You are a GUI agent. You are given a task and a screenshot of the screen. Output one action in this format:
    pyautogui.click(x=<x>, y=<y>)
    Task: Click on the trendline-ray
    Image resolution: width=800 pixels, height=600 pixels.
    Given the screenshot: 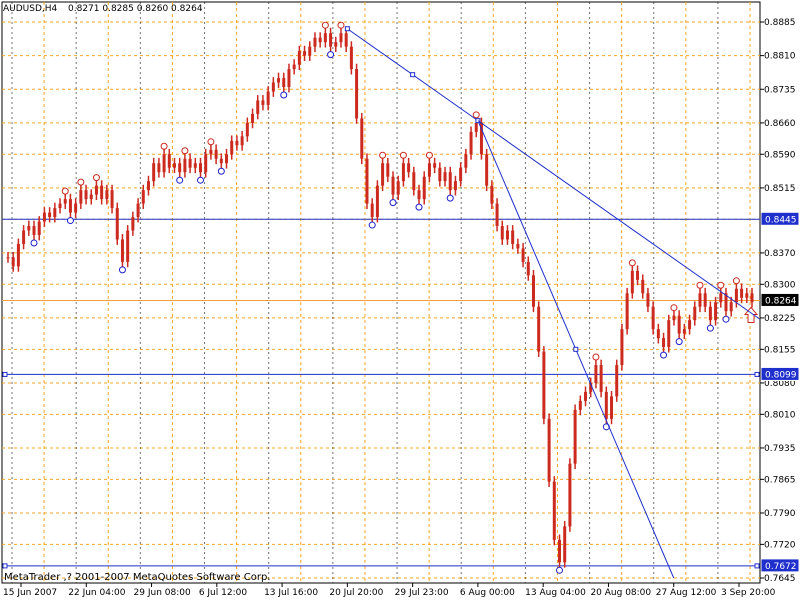 What is the action you would take?
    pyautogui.click(x=619, y=220)
    